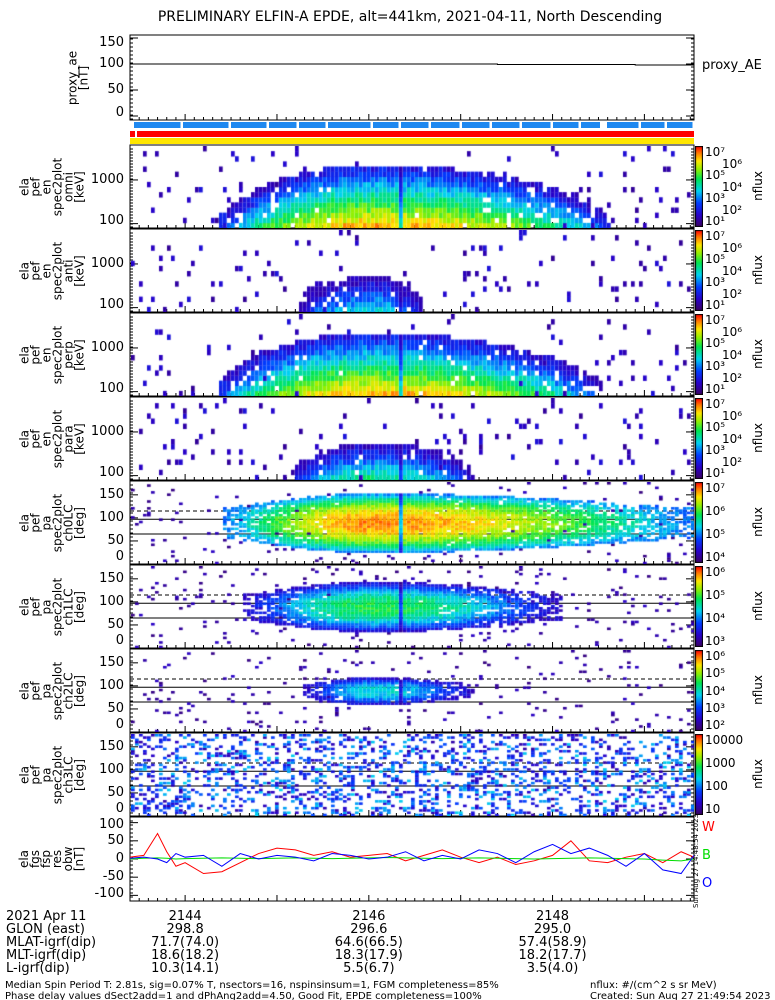 The width and height of the screenshot is (775, 1000). Describe the element at coordinates (412, 523) in the screenshot. I see `ch0-spectrogram` at that location.